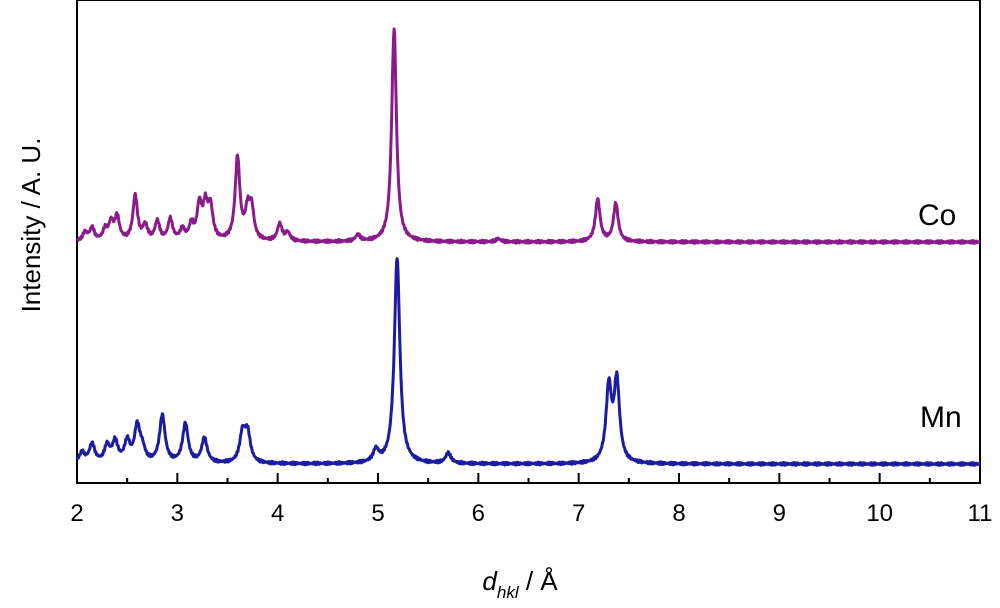 This screenshot has width=1000, height=608. What do you see at coordinates (377, 513) in the screenshot?
I see `x-tick-label: 5` at bounding box center [377, 513].